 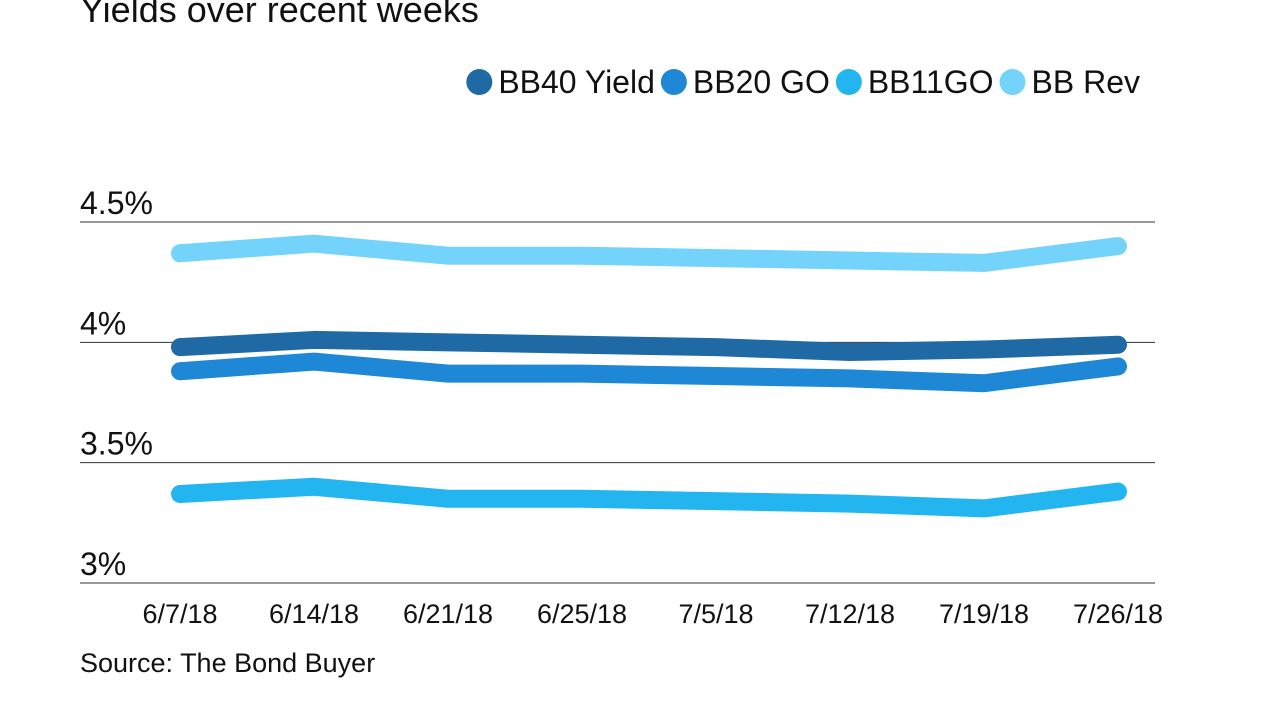 I want to click on y-tick-label: 4.5%, so click(x=116, y=203).